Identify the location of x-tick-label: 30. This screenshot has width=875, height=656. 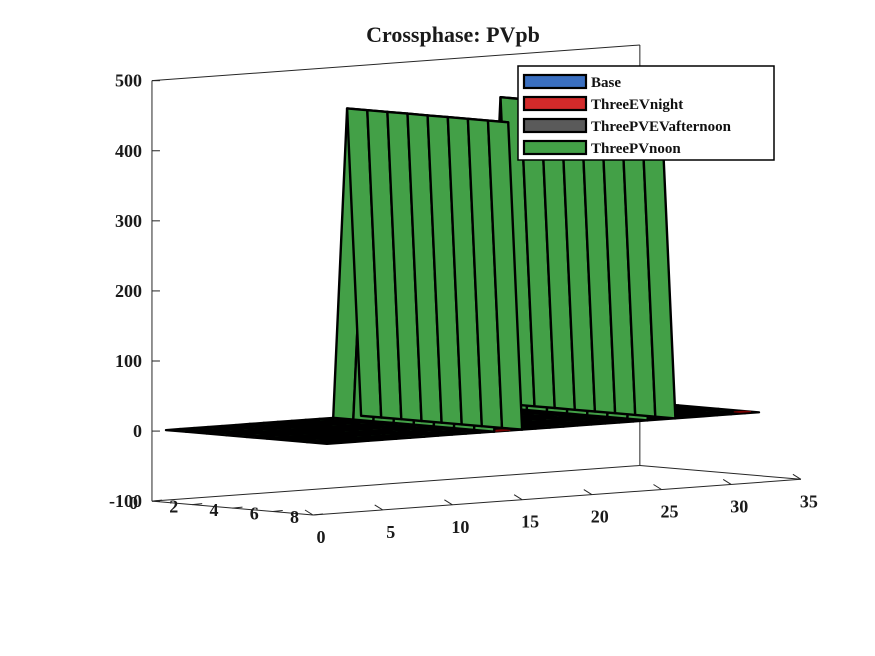
(739, 506).